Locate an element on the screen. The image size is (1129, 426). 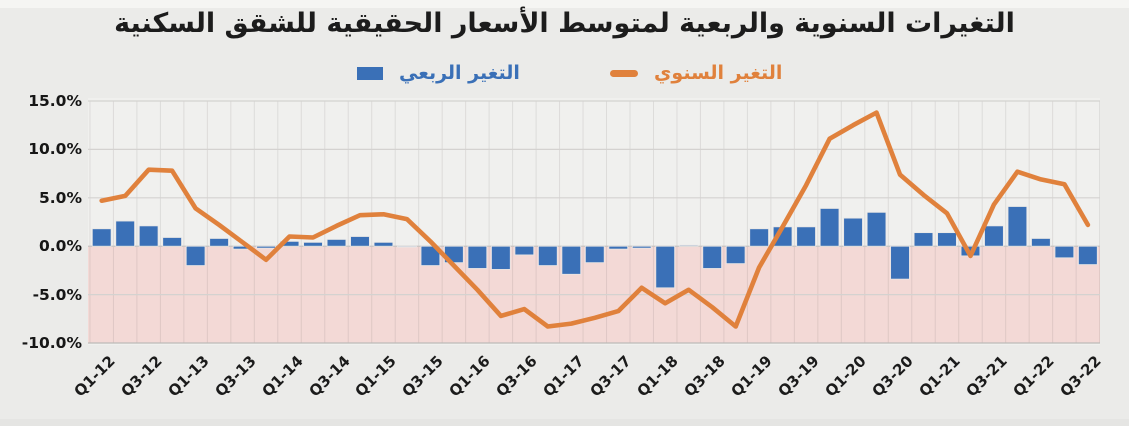
legend-quarterly-label: التغير الربعي is located at coordinates (459, 73).